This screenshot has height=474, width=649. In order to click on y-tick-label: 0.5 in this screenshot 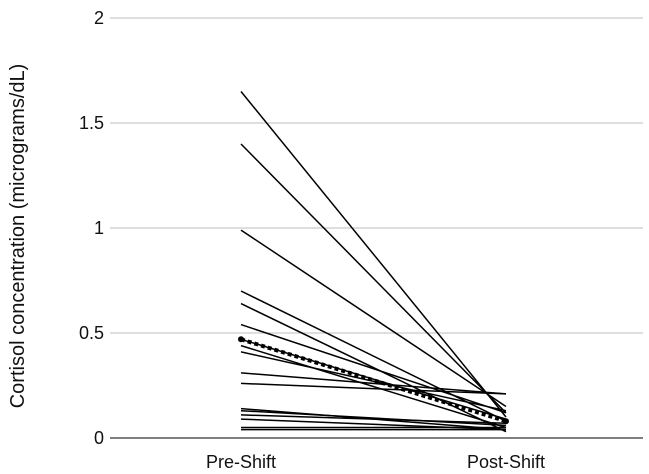, I will do `click(91, 333)`.